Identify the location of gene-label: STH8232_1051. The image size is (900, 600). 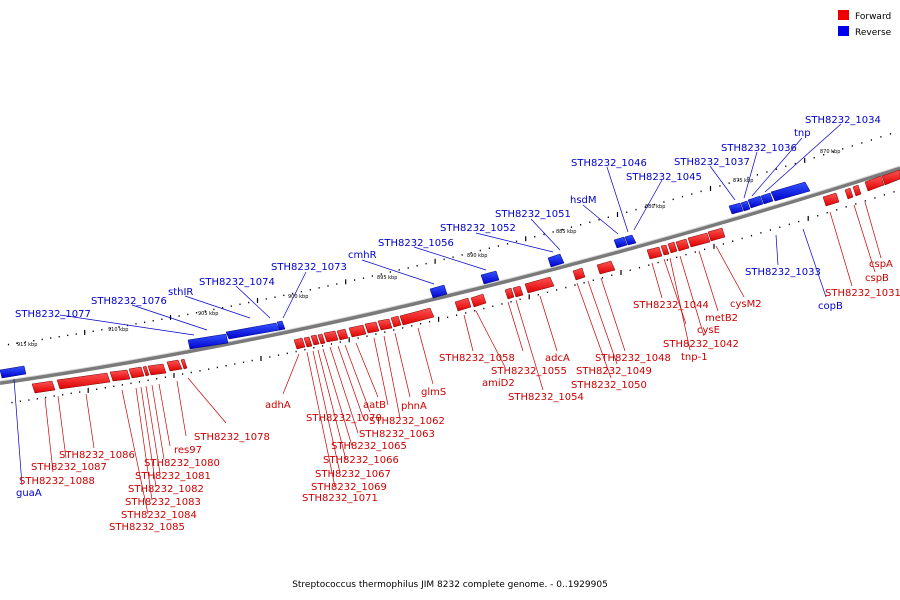
(533, 214).